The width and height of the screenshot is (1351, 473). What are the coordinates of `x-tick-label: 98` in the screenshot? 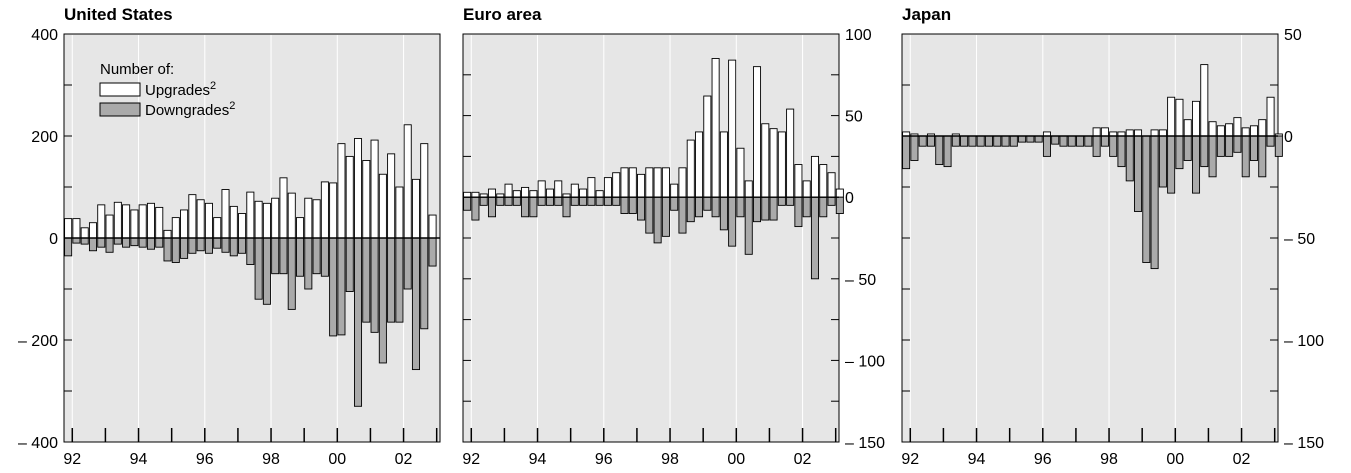 It's located at (271, 459).